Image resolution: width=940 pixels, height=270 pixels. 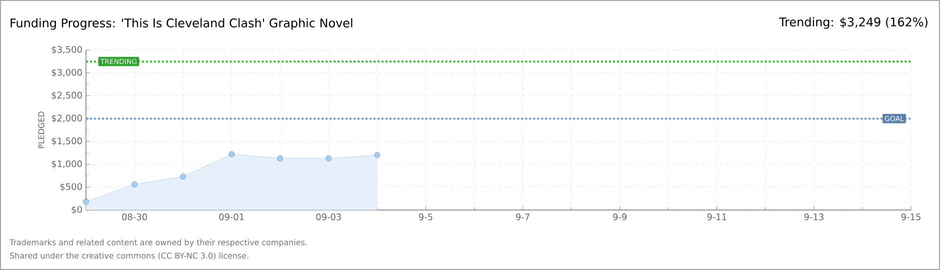 I want to click on y-tick-label: $500, so click(x=71, y=187).